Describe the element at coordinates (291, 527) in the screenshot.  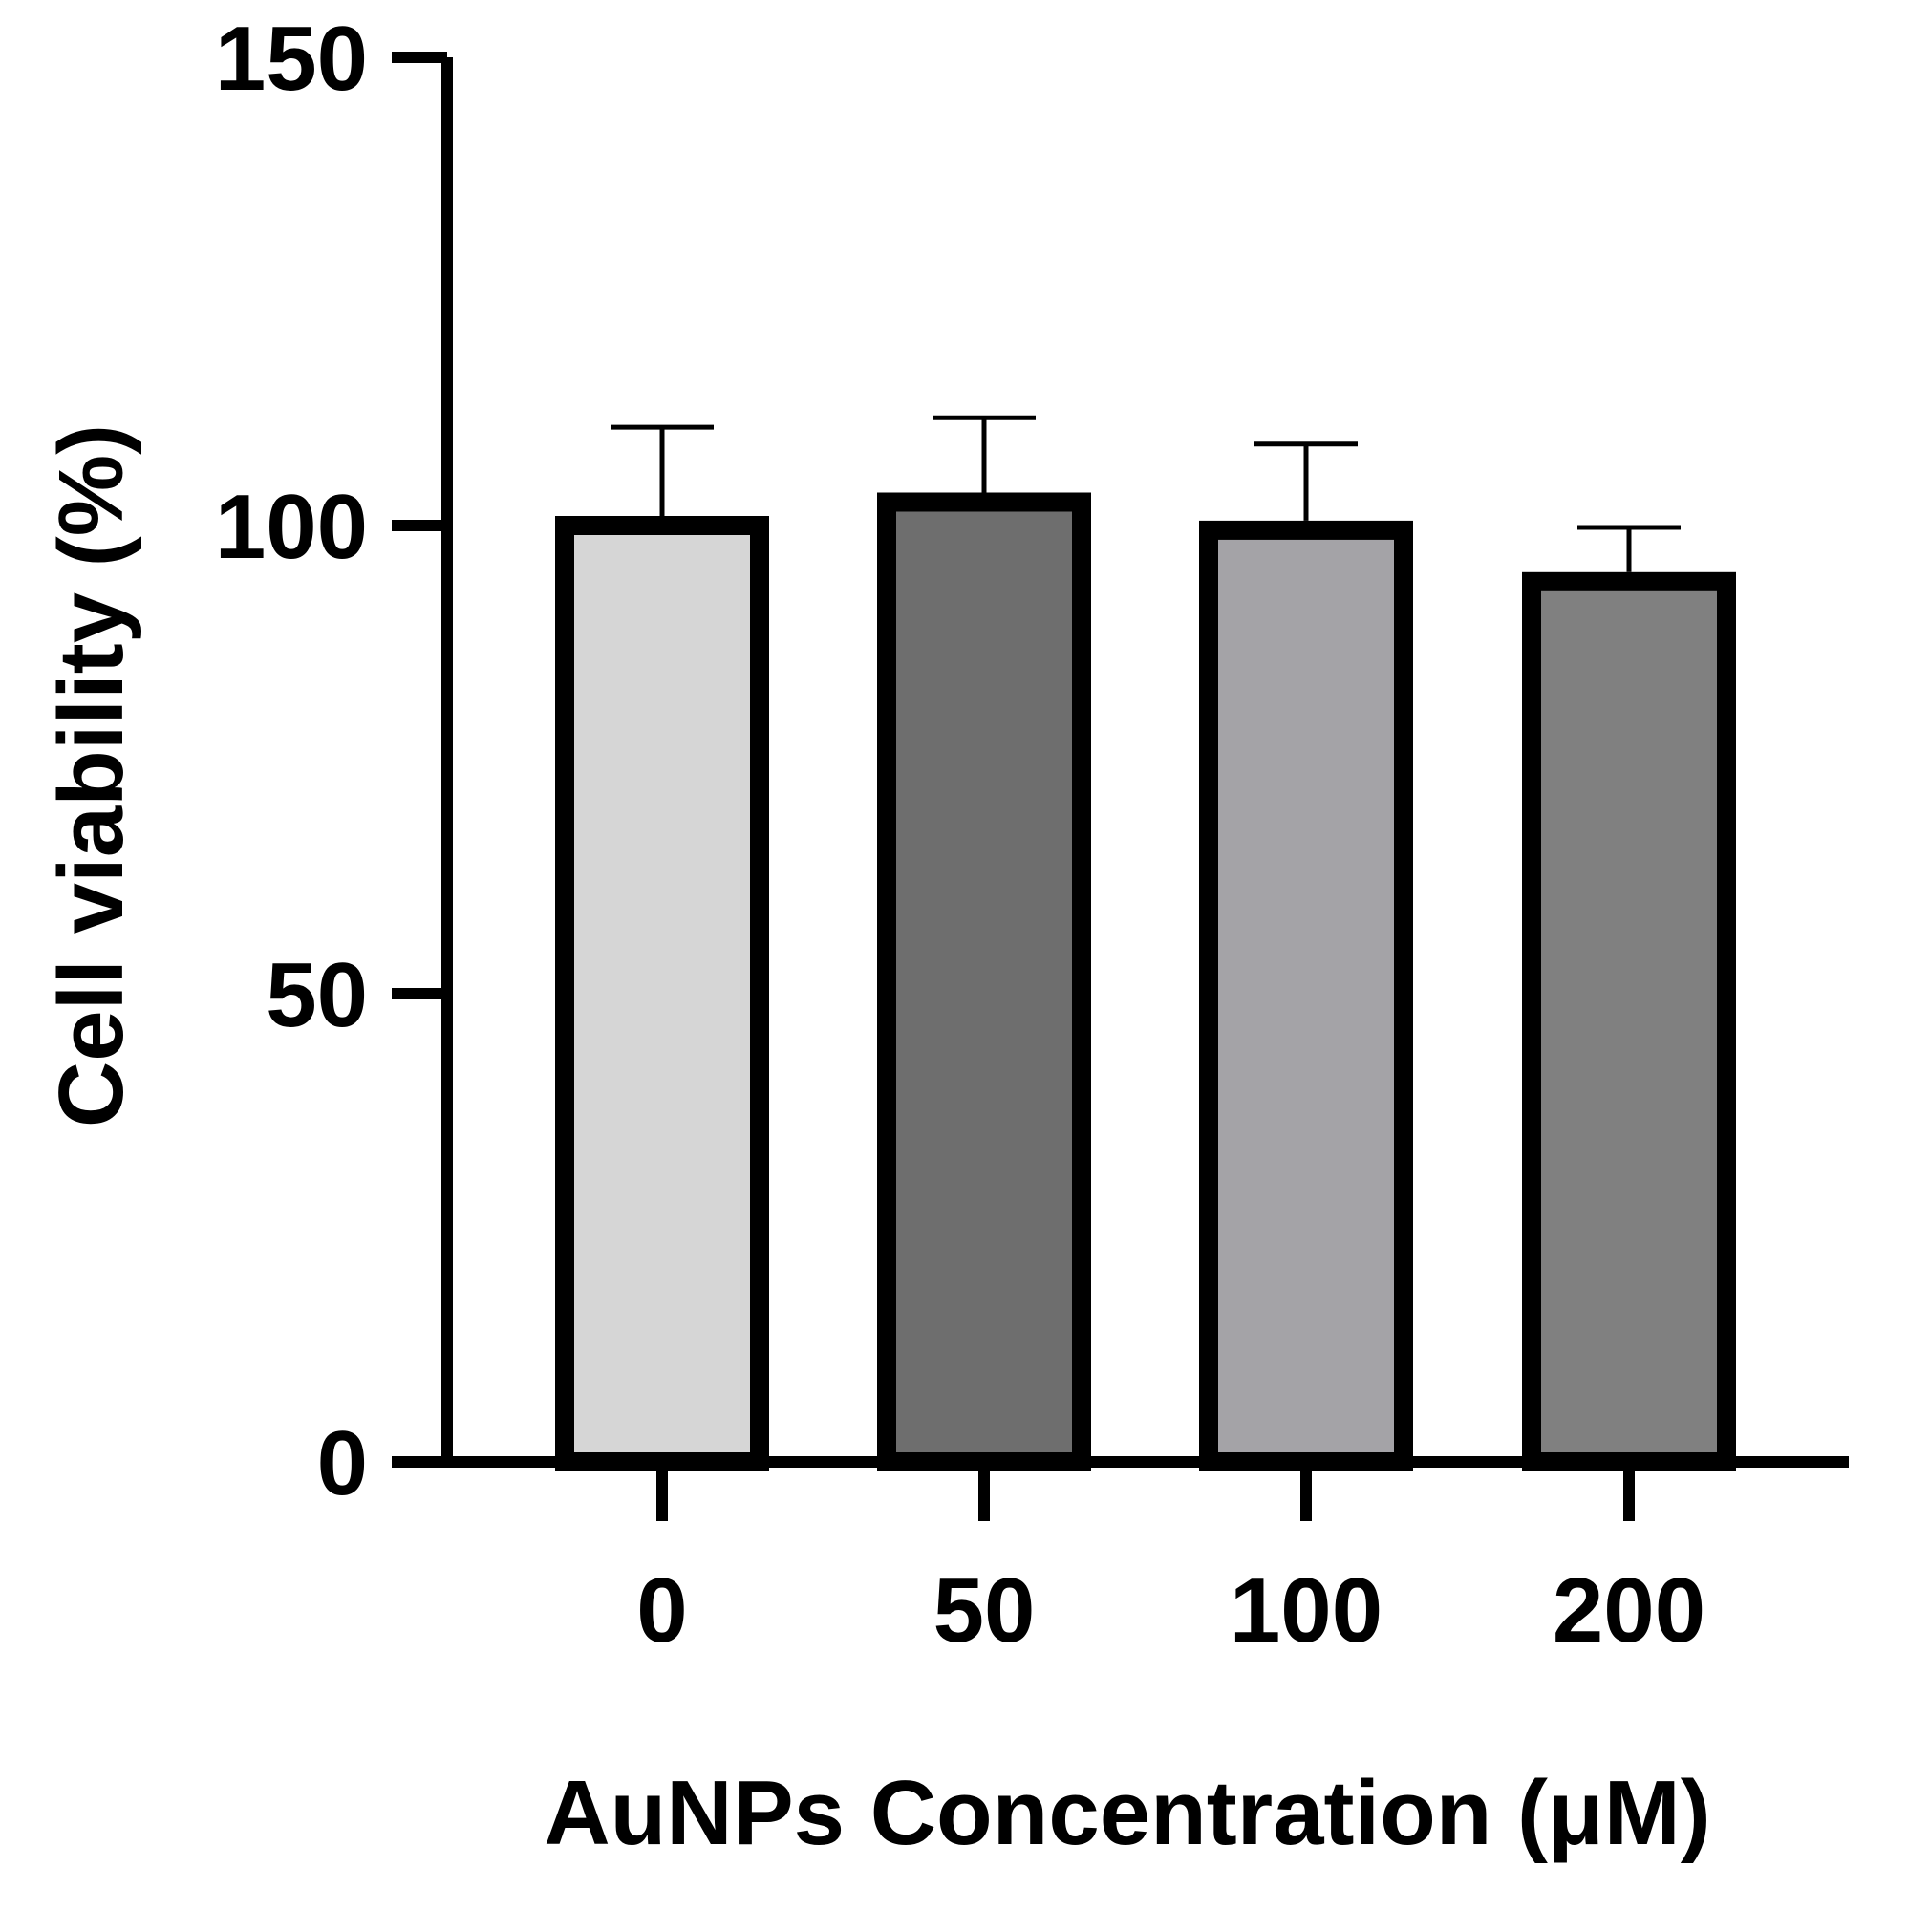
I see `y-tick-label-100: 100` at that location.